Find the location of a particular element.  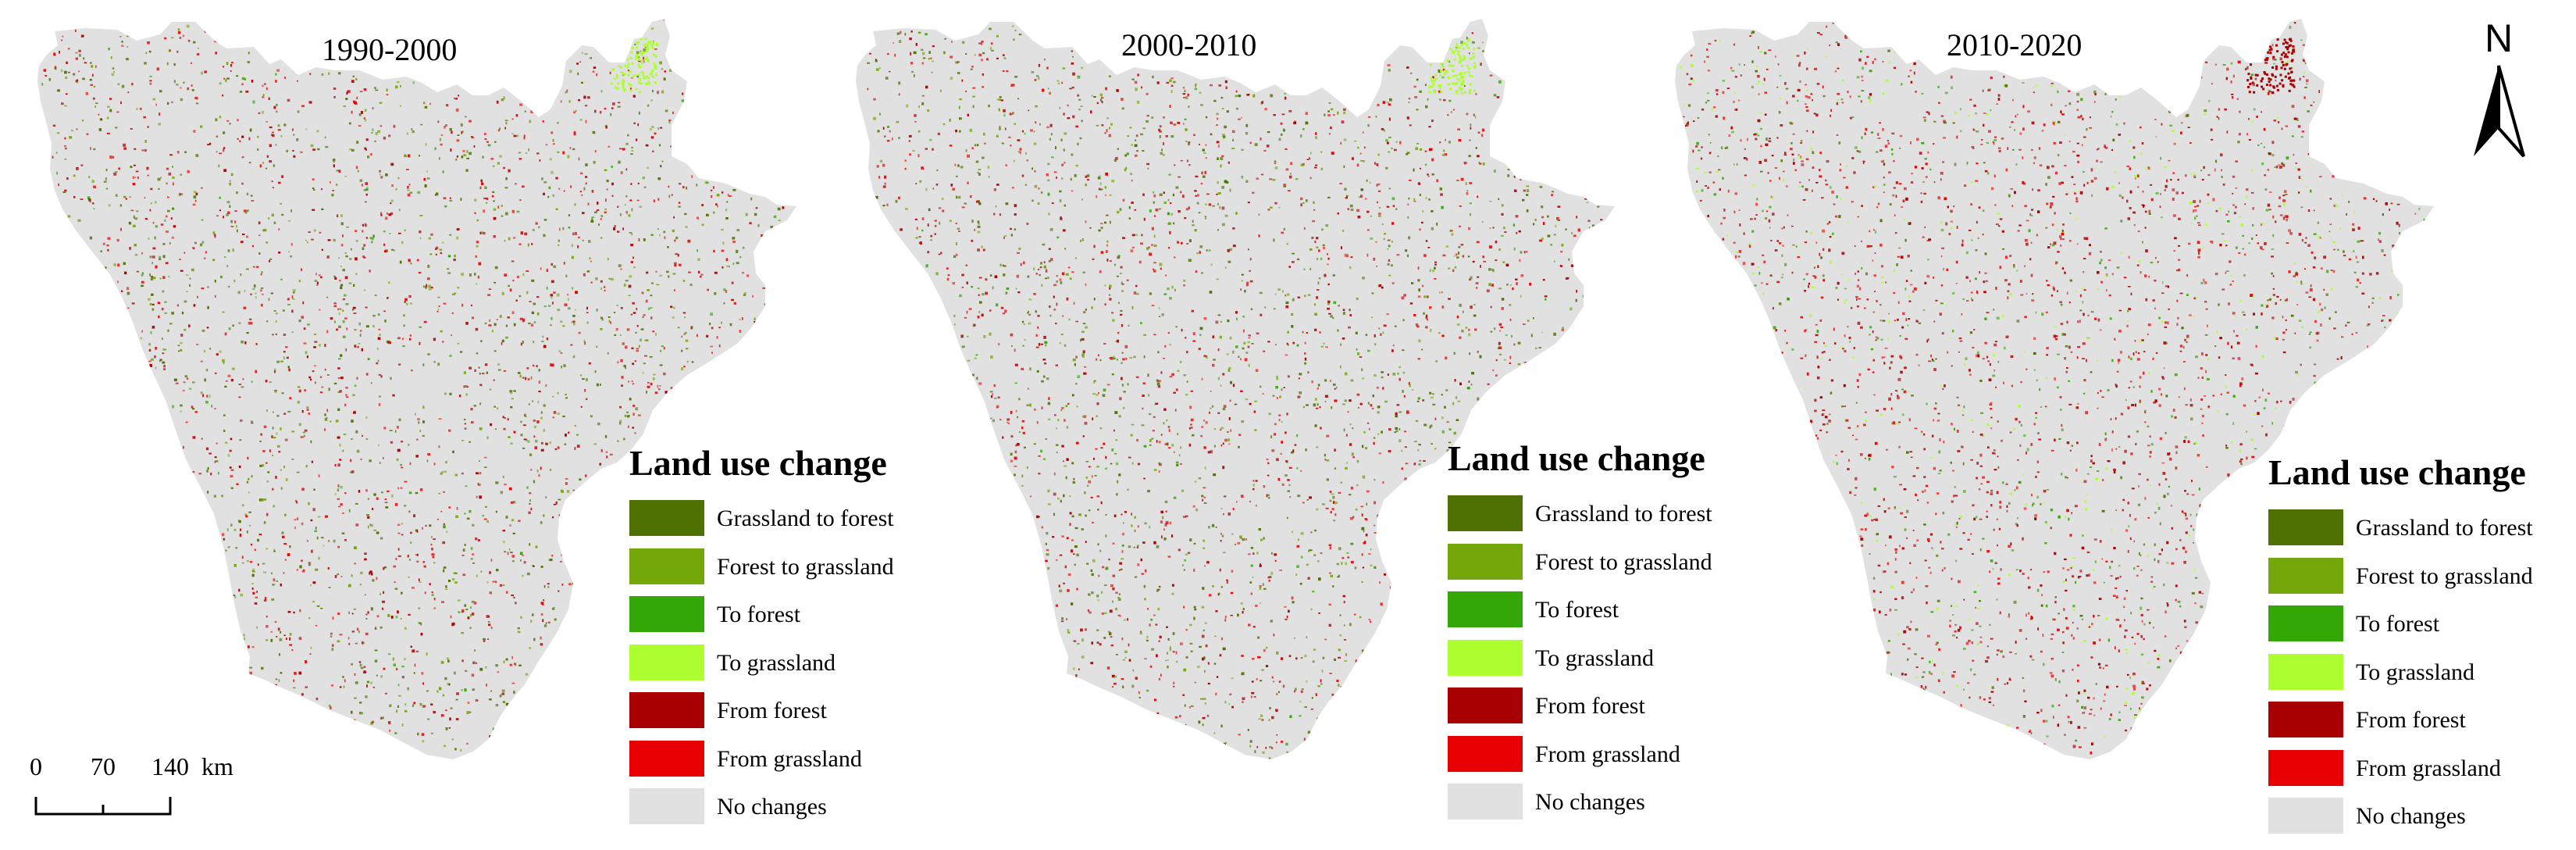

period-title: 2010-2020 is located at coordinates (2015, 44).